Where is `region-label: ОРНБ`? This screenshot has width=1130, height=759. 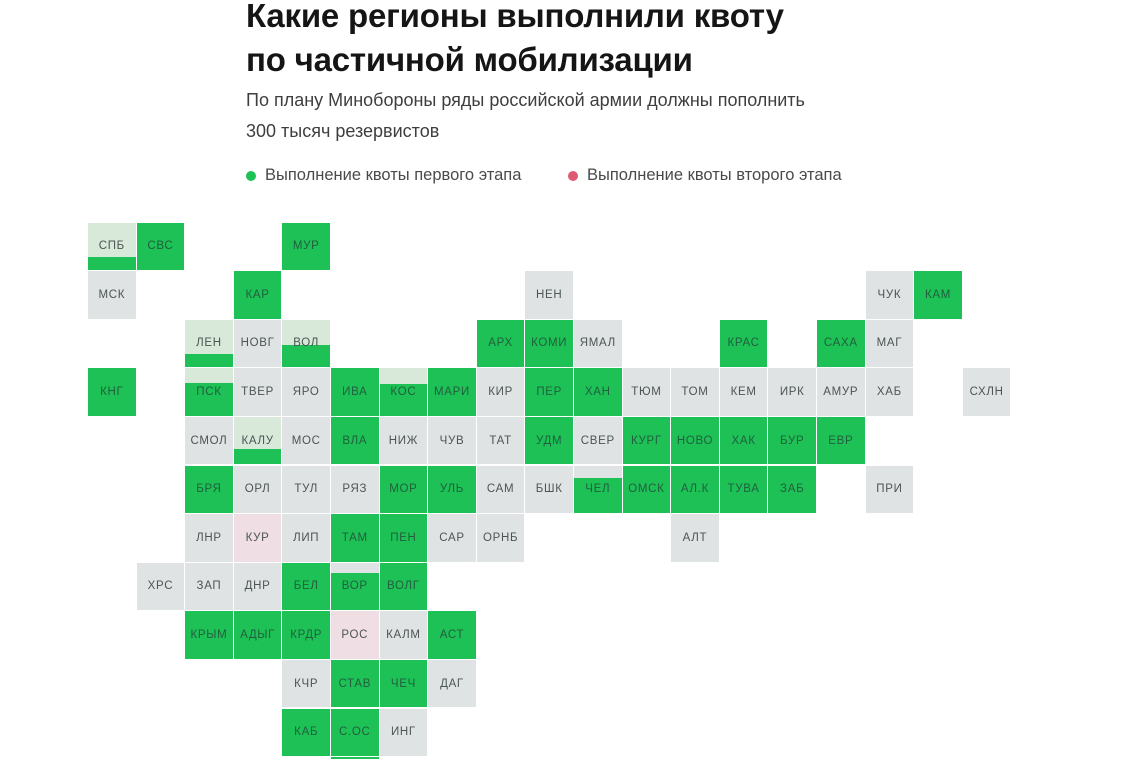 region-label: ОРНБ is located at coordinates (500, 537).